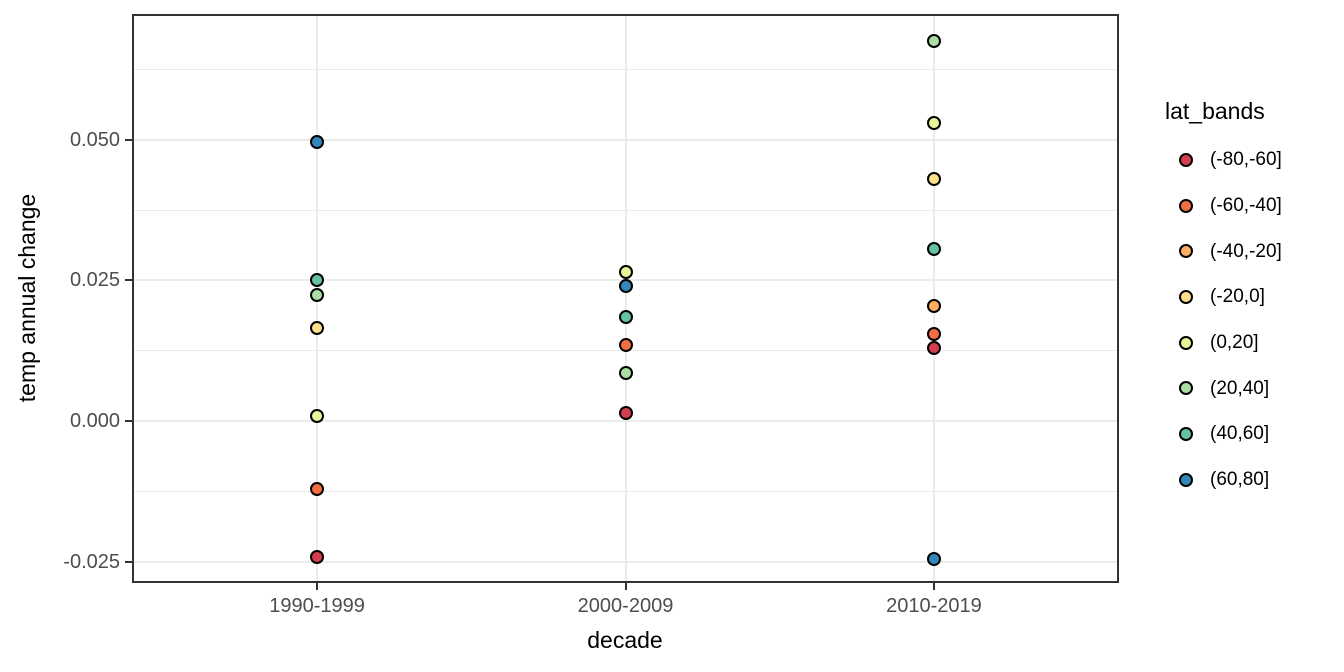 The width and height of the screenshot is (1344, 672). I want to click on legend-title: lat_bands, so click(1215, 111).